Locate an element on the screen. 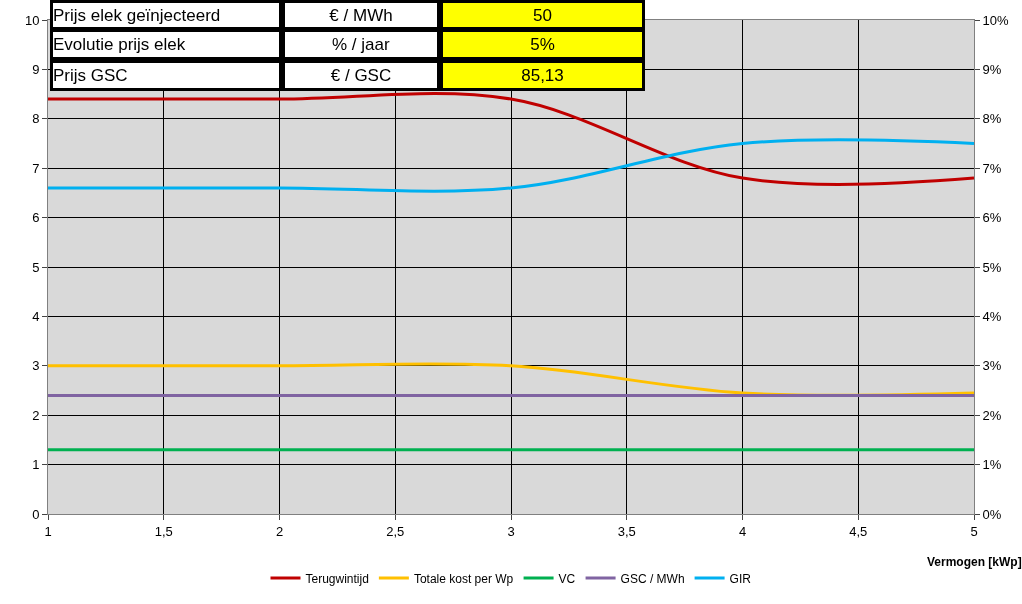 This screenshot has height=604, width=1022. annotation: 85,13 is located at coordinates (542, 75).